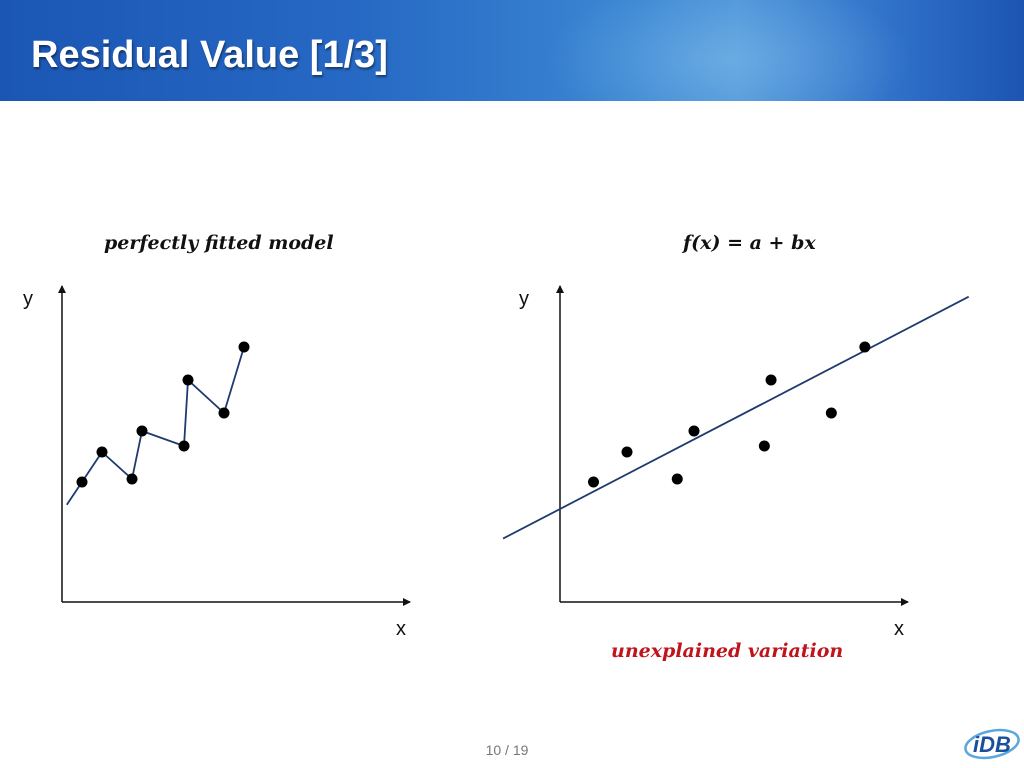 The image size is (1024, 768). What do you see at coordinates (219, 243) in the screenshot?
I see `left-chart-caption: perfectly fitted model` at bounding box center [219, 243].